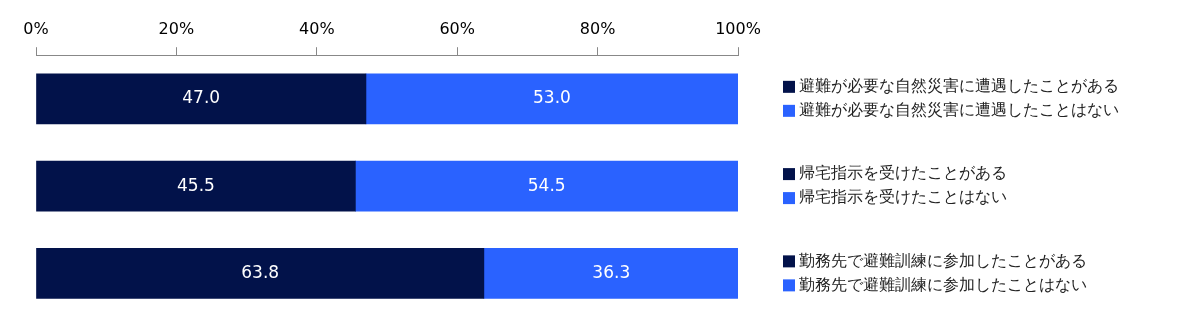 Image resolution: width=1200 pixels, height=331 pixels. I want to click on legend-label: 帰宅指示を受けたことがある, so click(903, 173).